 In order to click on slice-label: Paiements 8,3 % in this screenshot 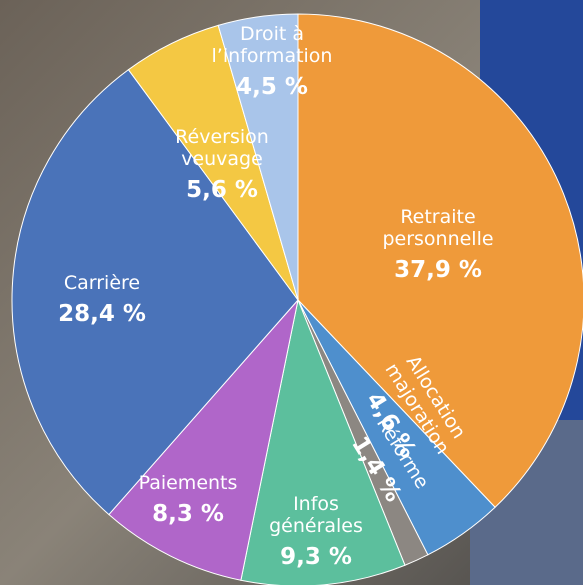, I will do `click(188, 499)`.